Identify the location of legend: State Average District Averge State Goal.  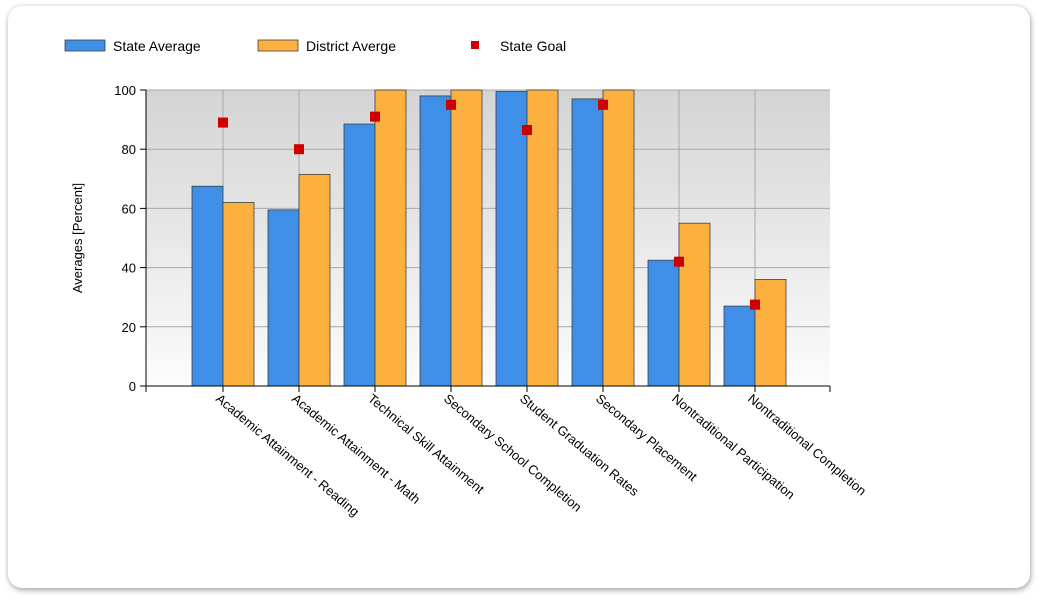
(315, 46).